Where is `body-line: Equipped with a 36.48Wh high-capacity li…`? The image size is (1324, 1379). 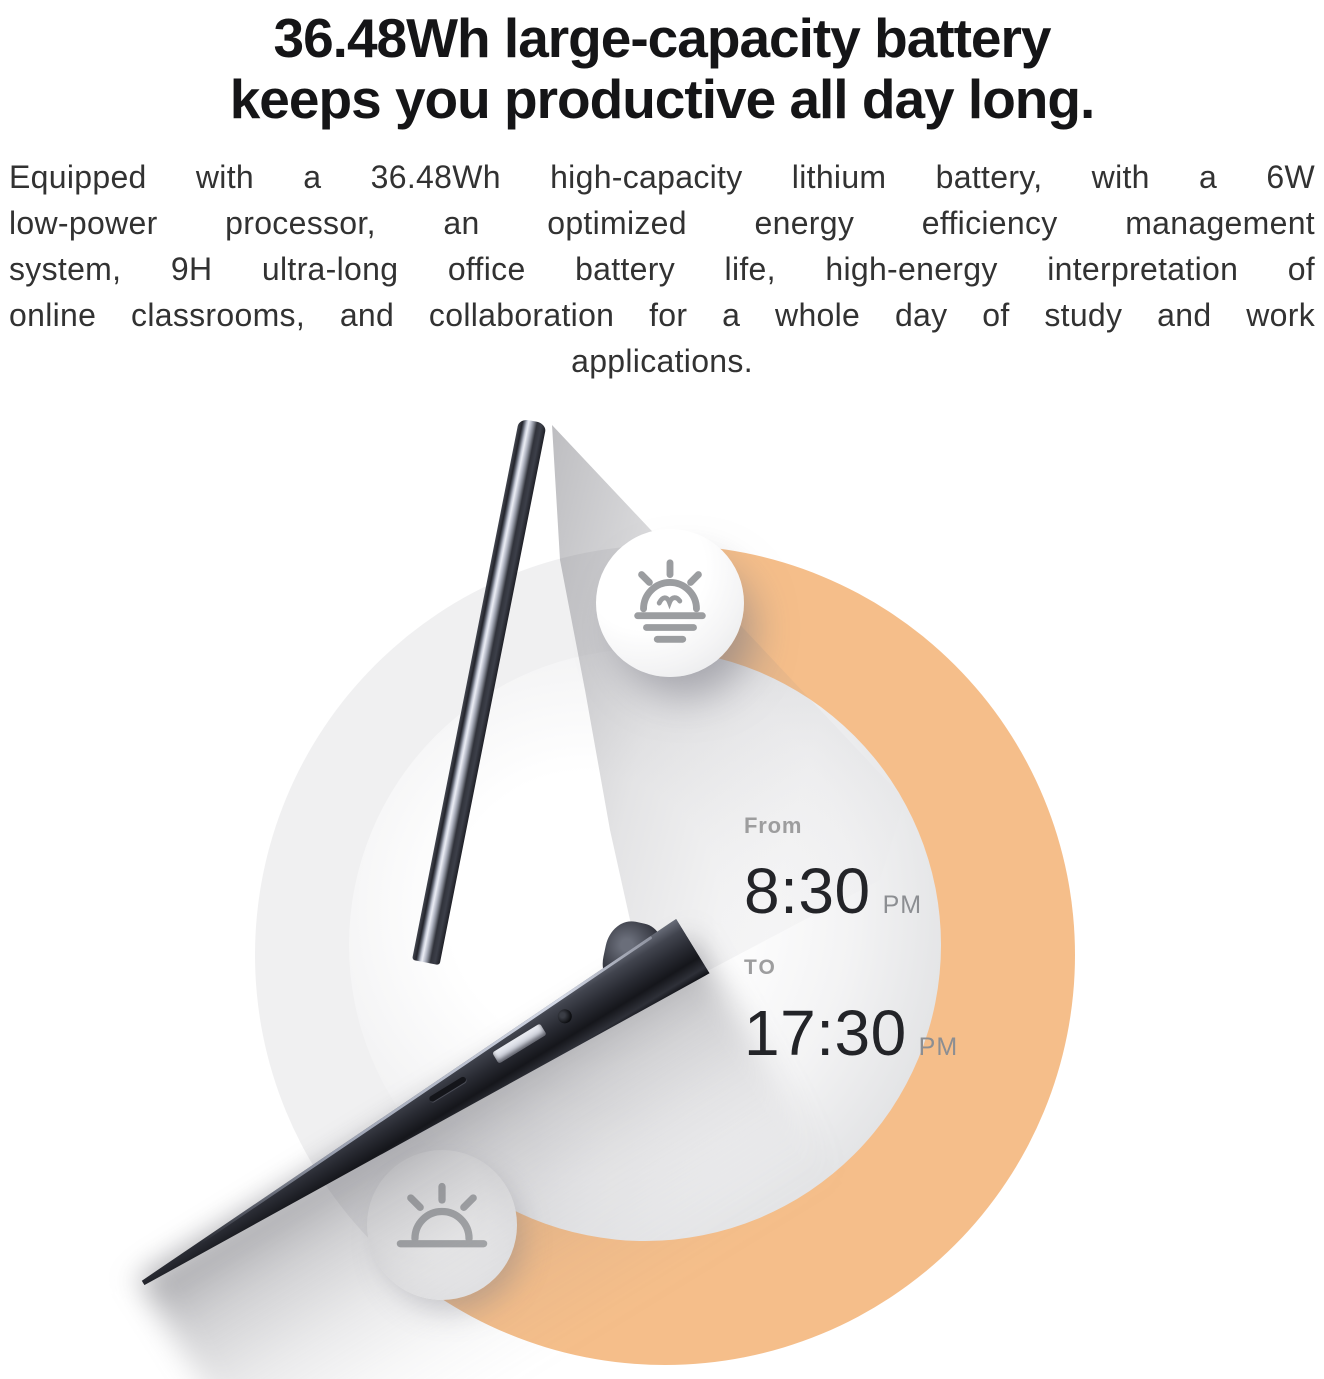 body-line: Equipped with a 36.48Wh high-capacity li… is located at coordinates (662, 177).